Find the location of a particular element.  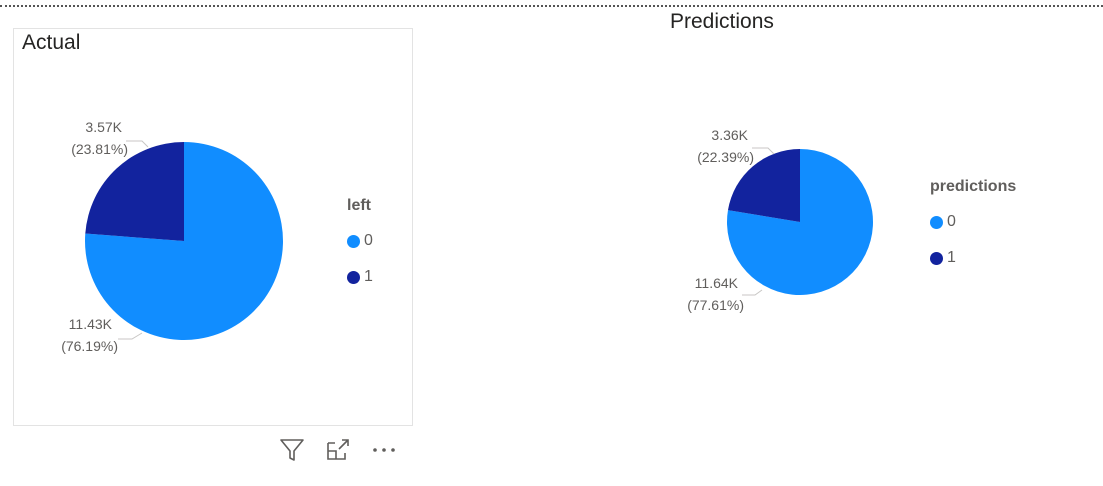

data-label-percent-0: (77.61%) is located at coordinates (715, 305).